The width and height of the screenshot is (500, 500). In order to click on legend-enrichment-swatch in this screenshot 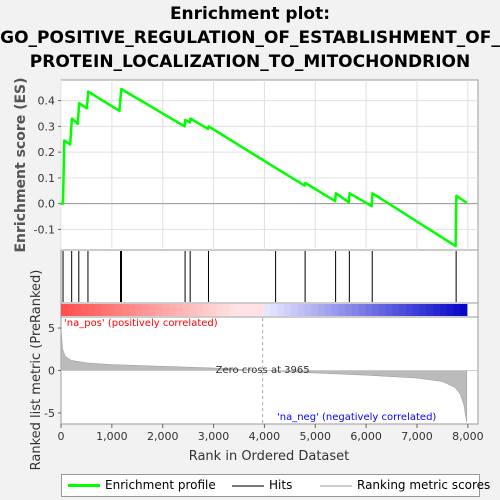, I will do `click(84, 485)`.